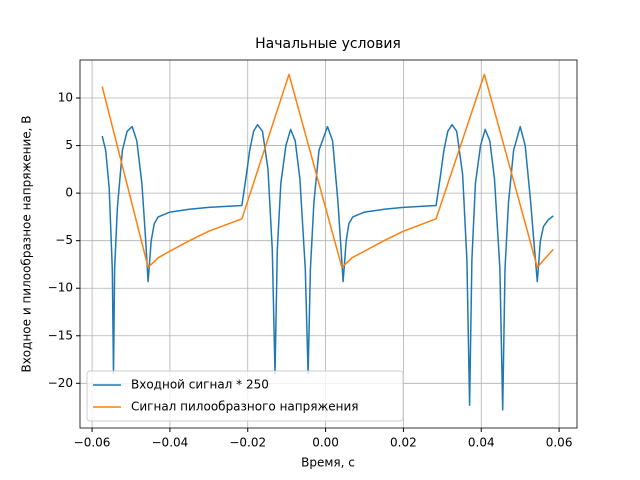 This screenshot has height=480, width=640. I want to click on x-tick-label: 0.02, so click(403, 443).